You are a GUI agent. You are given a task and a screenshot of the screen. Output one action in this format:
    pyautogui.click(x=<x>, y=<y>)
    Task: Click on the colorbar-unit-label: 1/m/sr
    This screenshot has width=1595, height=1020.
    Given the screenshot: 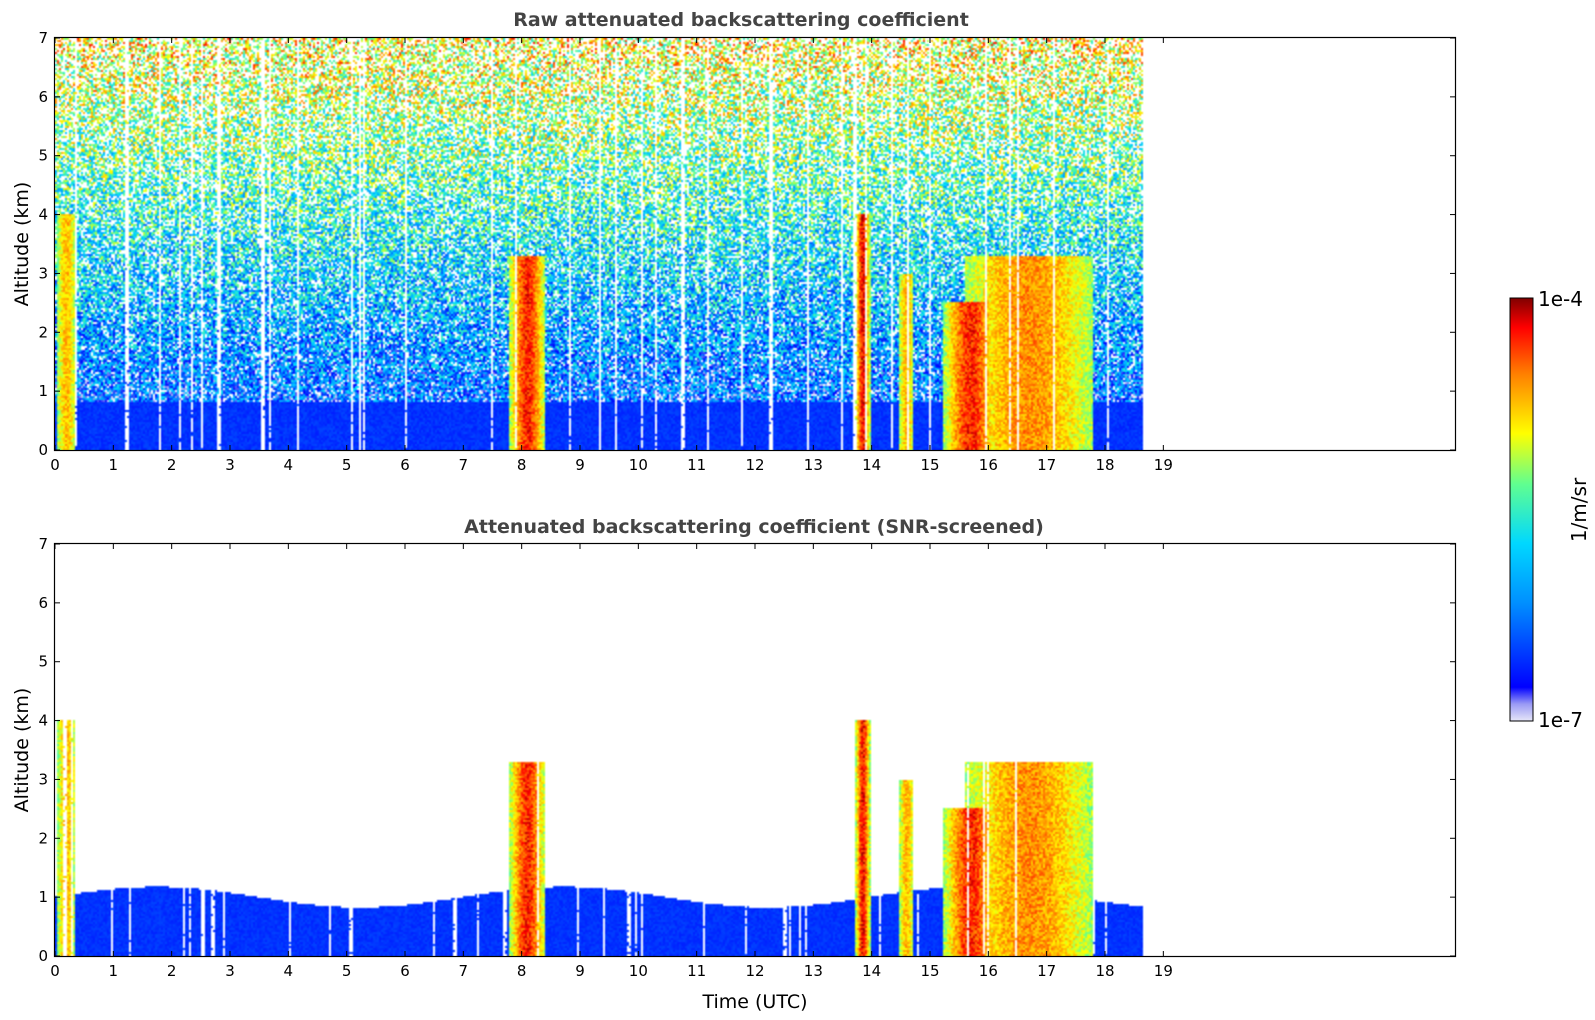 What is the action you would take?
    pyautogui.click(x=1579, y=509)
    